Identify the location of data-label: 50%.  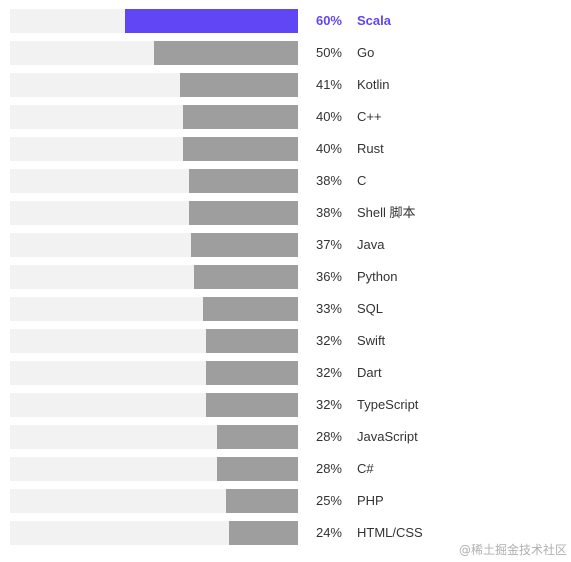
(328, 52).